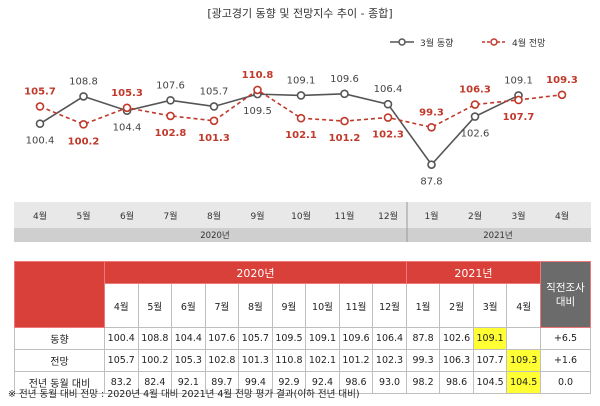 The height and width of the screenshot is (406, 600). Describe the element at coordinates (59, 338) in the screenshot. I see `row-label: 동향` at that location.